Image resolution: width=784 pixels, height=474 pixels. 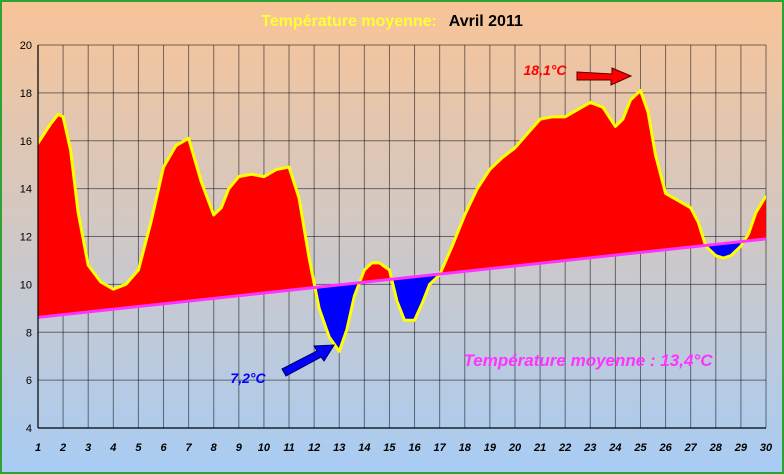 I want to click on x-tick-label: 15, so click(x=389, y=448).